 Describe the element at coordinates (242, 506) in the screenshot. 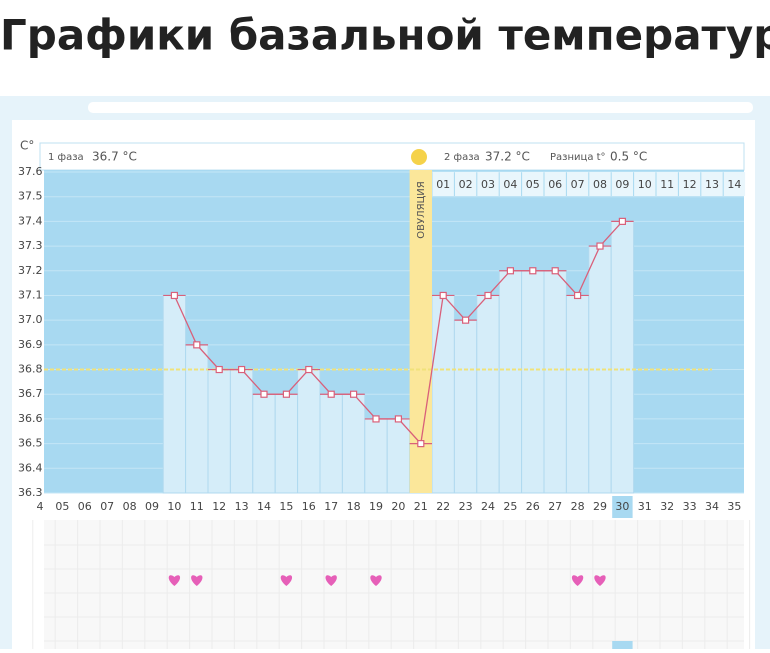

I see `x-tick-label: 13` at that location.